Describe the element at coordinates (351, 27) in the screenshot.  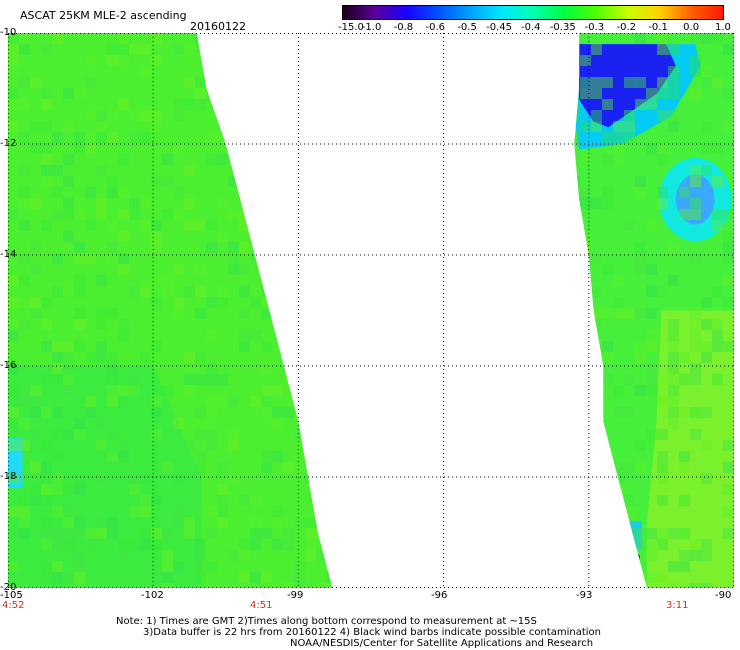
I see `colorbar-tick-label: -15.0` at that location.